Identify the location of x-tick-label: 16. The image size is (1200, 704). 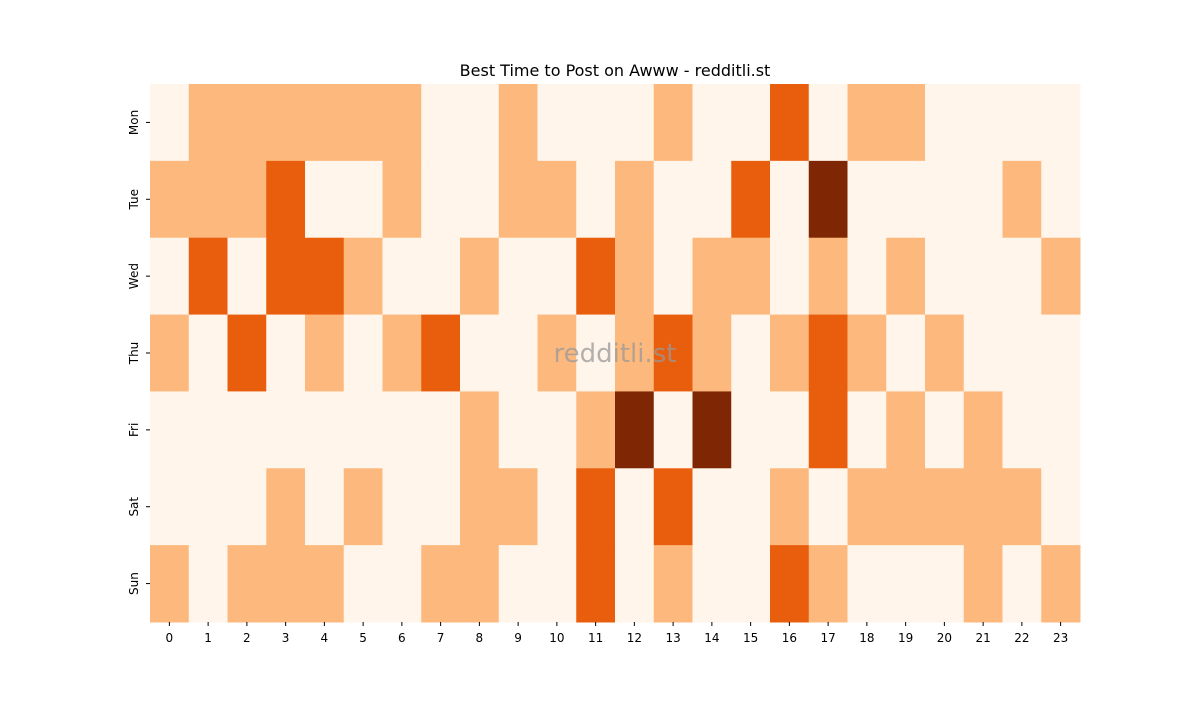
(789, 638).